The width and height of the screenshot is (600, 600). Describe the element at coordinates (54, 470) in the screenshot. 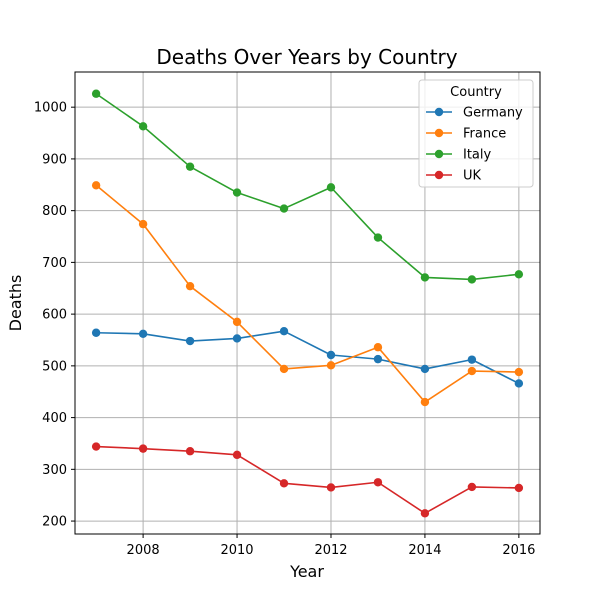

I see `y-tick-label: 300` at that location.